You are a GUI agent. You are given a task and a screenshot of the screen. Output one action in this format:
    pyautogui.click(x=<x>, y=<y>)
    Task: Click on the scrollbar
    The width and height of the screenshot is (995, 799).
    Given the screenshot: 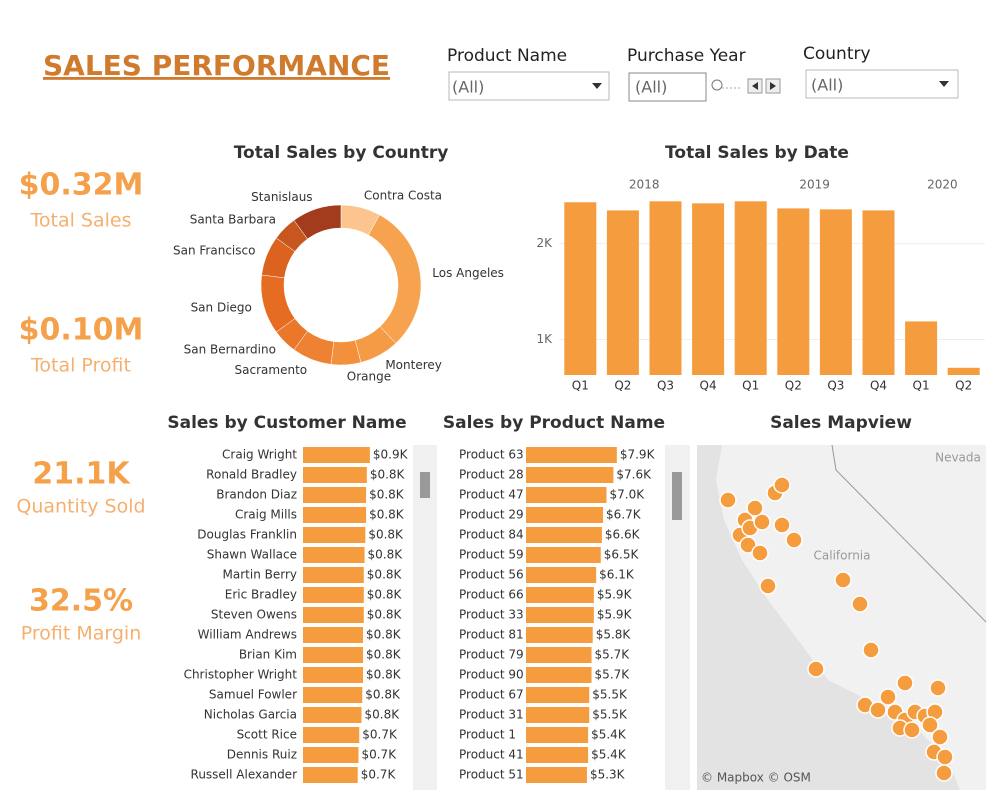 What is the action you would take?
    pyautogui.click(x=425, y=617)
    